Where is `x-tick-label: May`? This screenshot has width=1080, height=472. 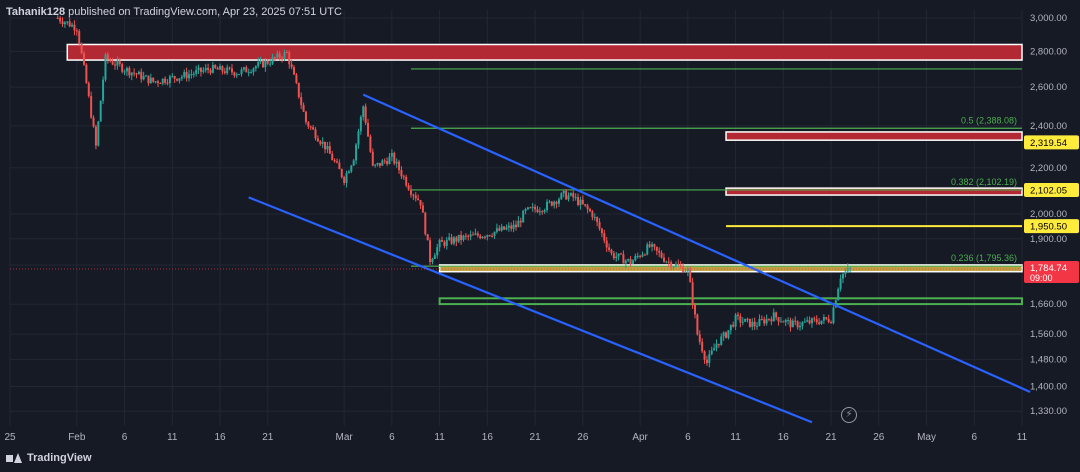
x-tick-label: May is located at coordinates (926, 437).